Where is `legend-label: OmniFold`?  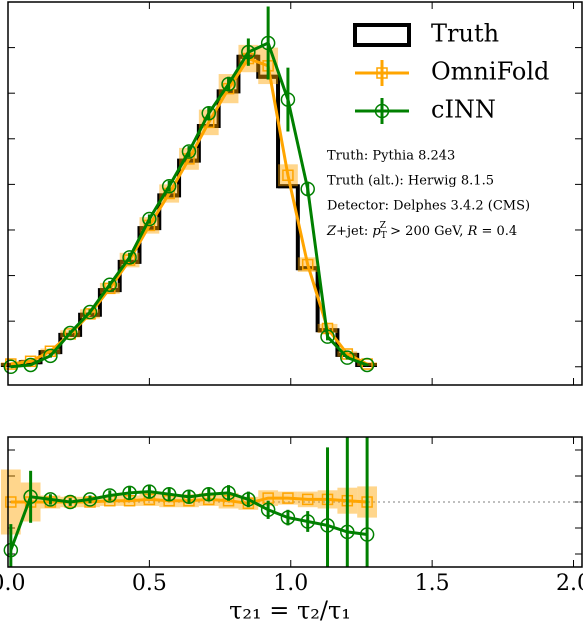 legend-label: OmniFold is located at coordinates (490, 72).